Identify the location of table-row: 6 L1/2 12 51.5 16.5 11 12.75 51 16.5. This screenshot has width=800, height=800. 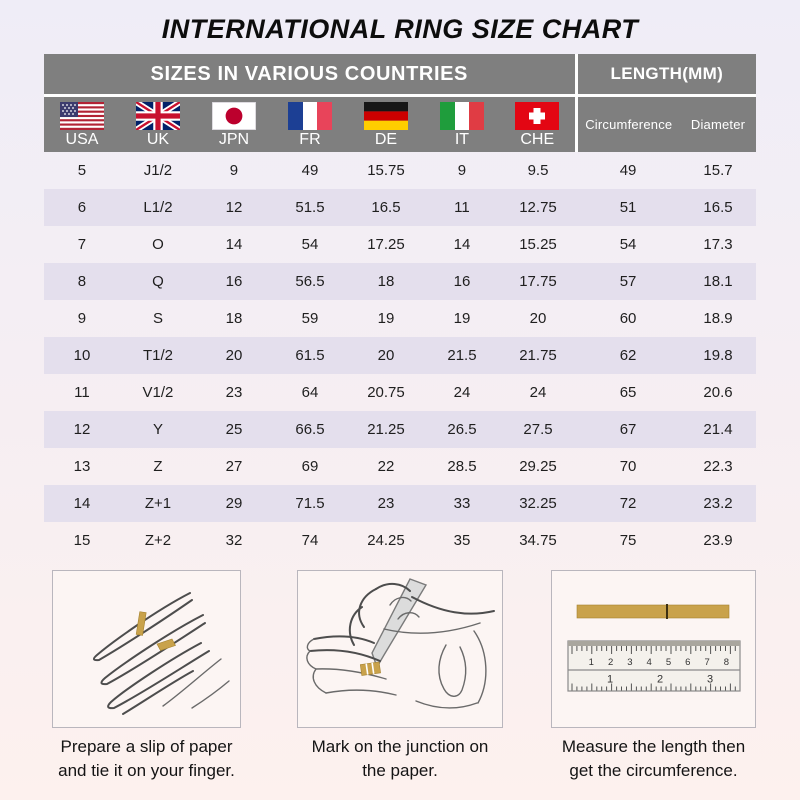
(400, 207).